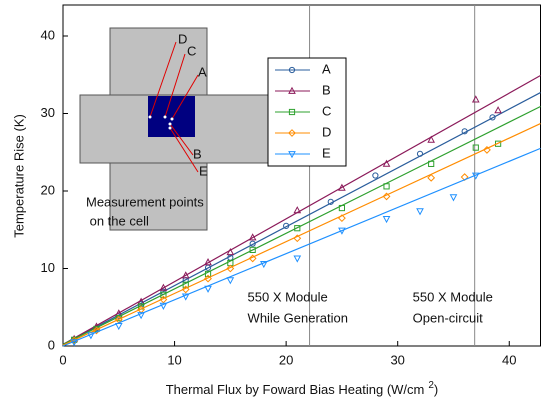  Describe the element at coordinates (326, 89) in the screenshot. I see `legend-label: B` at that location.